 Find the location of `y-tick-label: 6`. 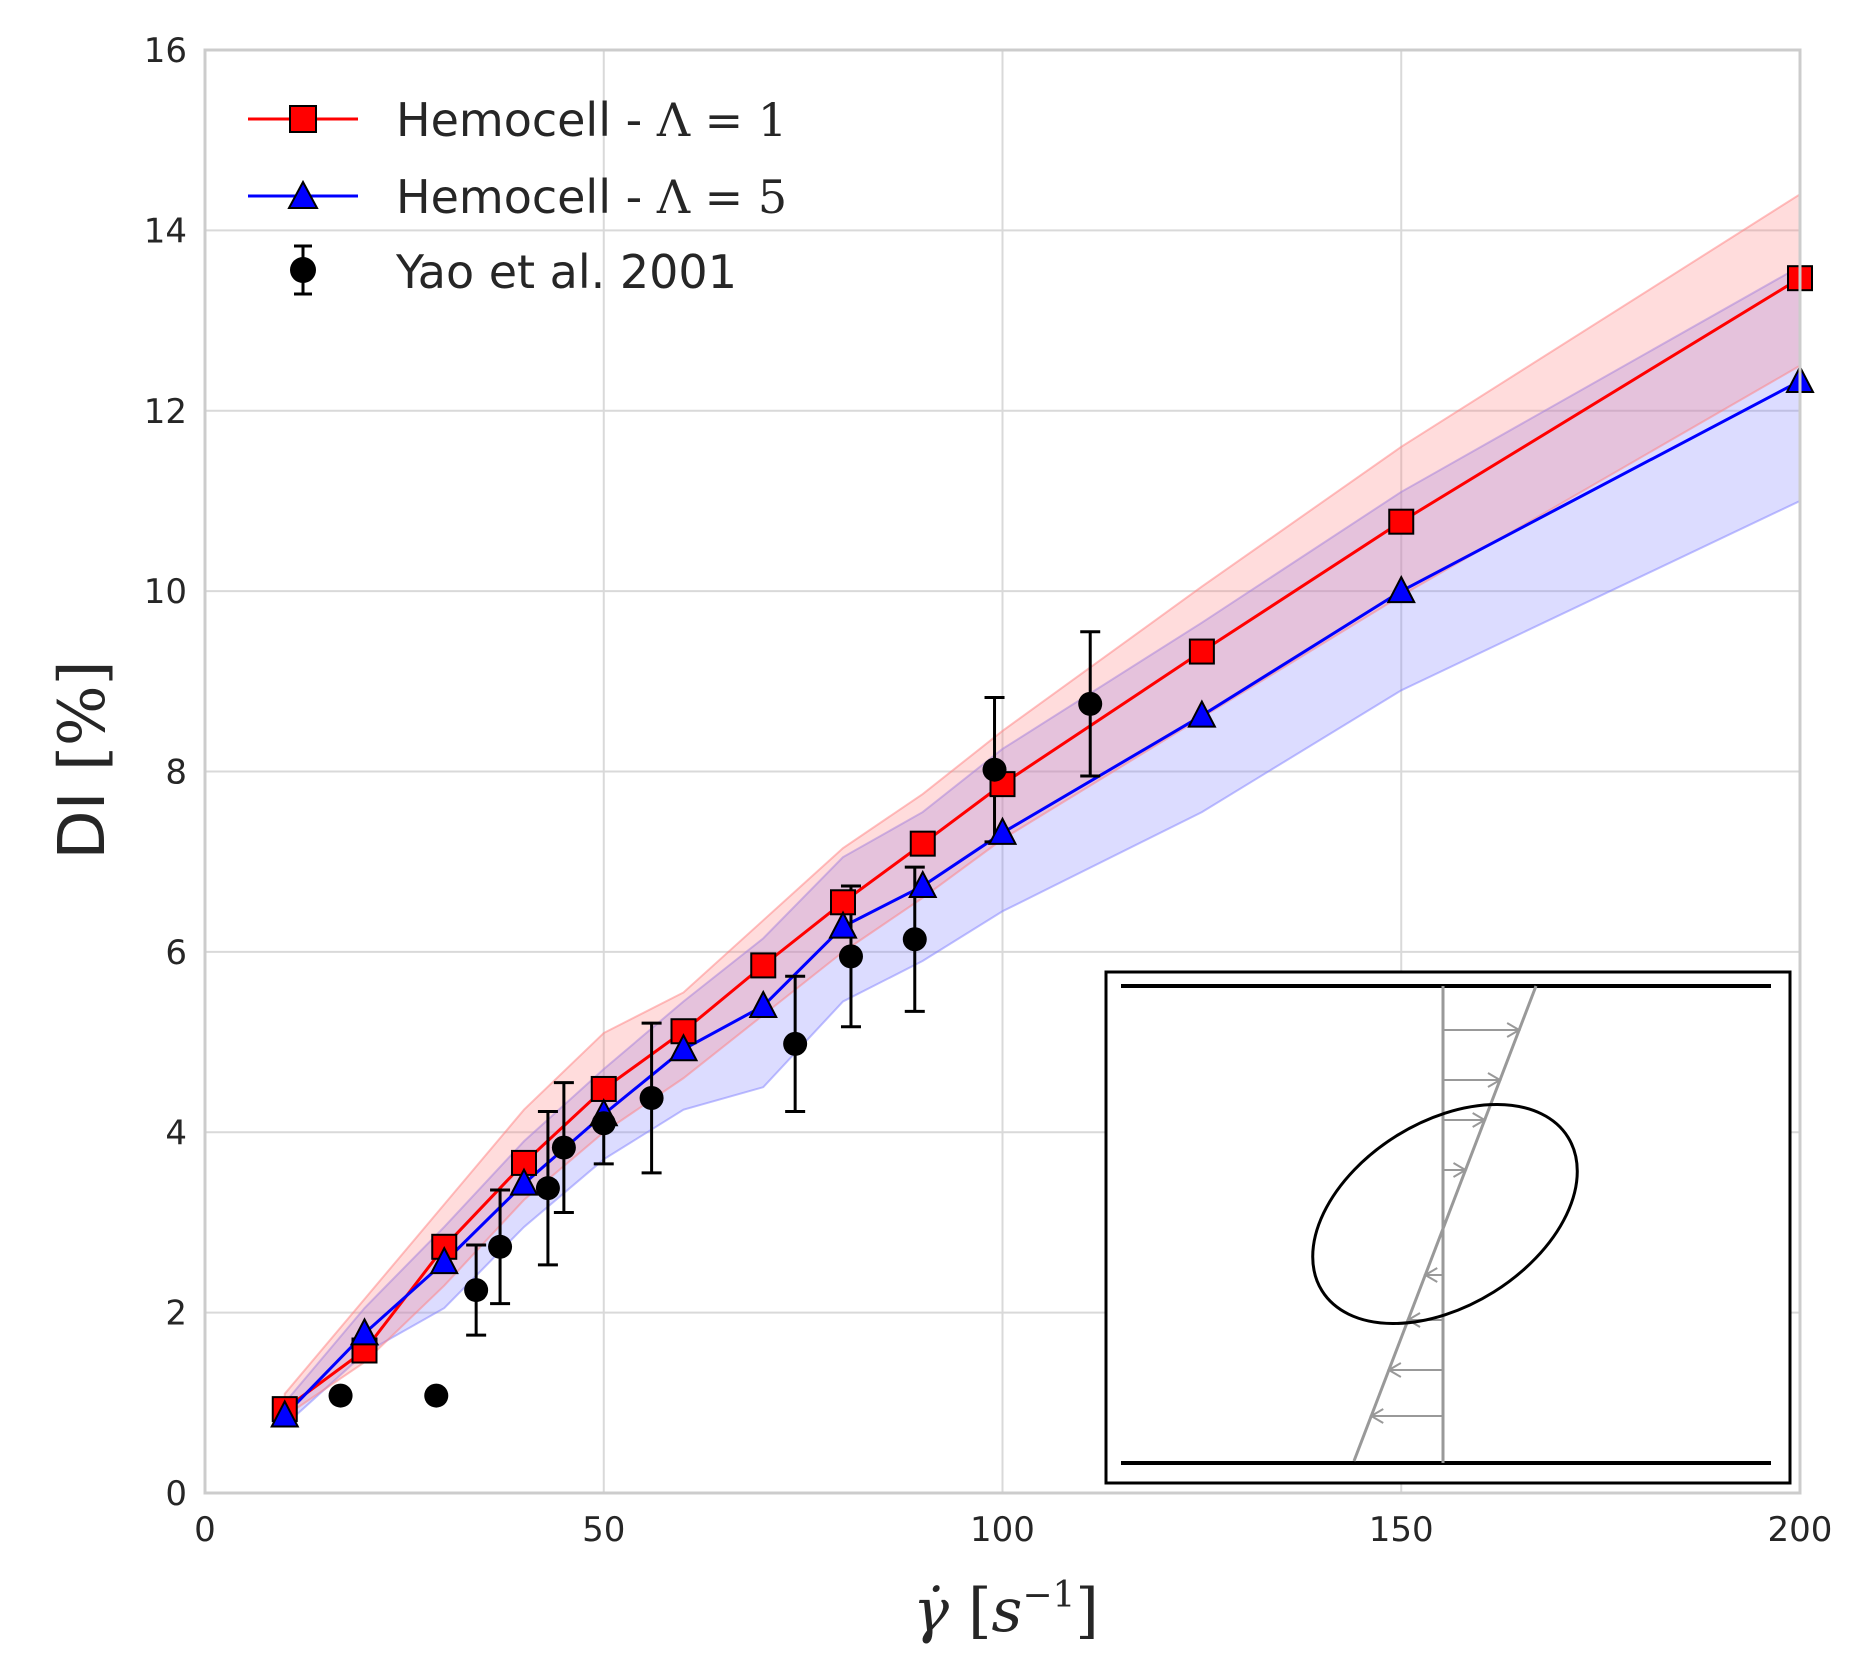

y-tick-label: 6 is located at coordinates (176, 953).